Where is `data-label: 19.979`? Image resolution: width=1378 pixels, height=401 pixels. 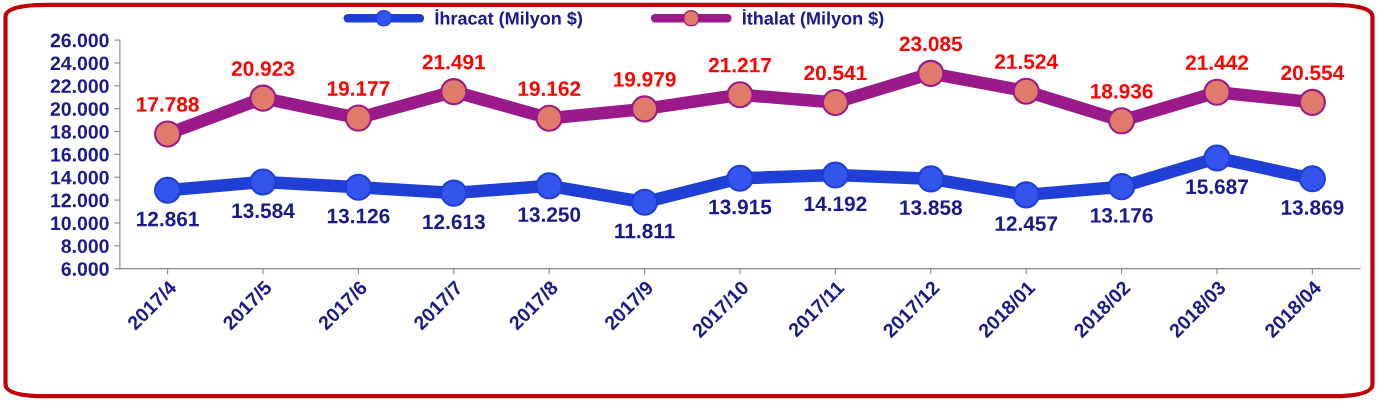
data-label: 19.979 is located at coordinates (645, 79).